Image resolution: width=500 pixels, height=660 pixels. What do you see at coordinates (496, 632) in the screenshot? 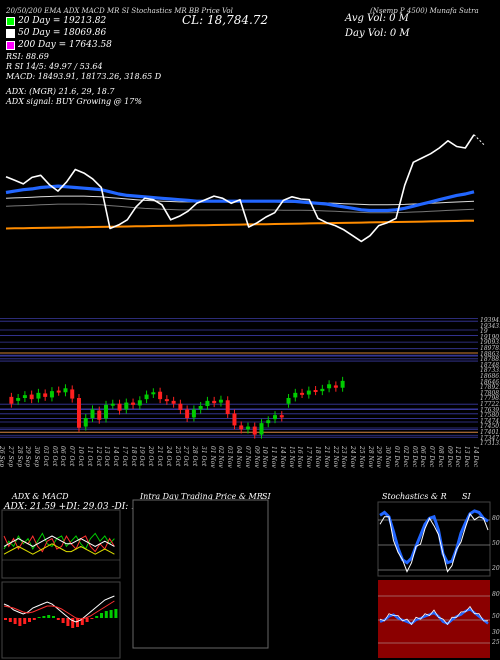
I see `mrsi-tick-label: 30` at bounding box center [496, 632].